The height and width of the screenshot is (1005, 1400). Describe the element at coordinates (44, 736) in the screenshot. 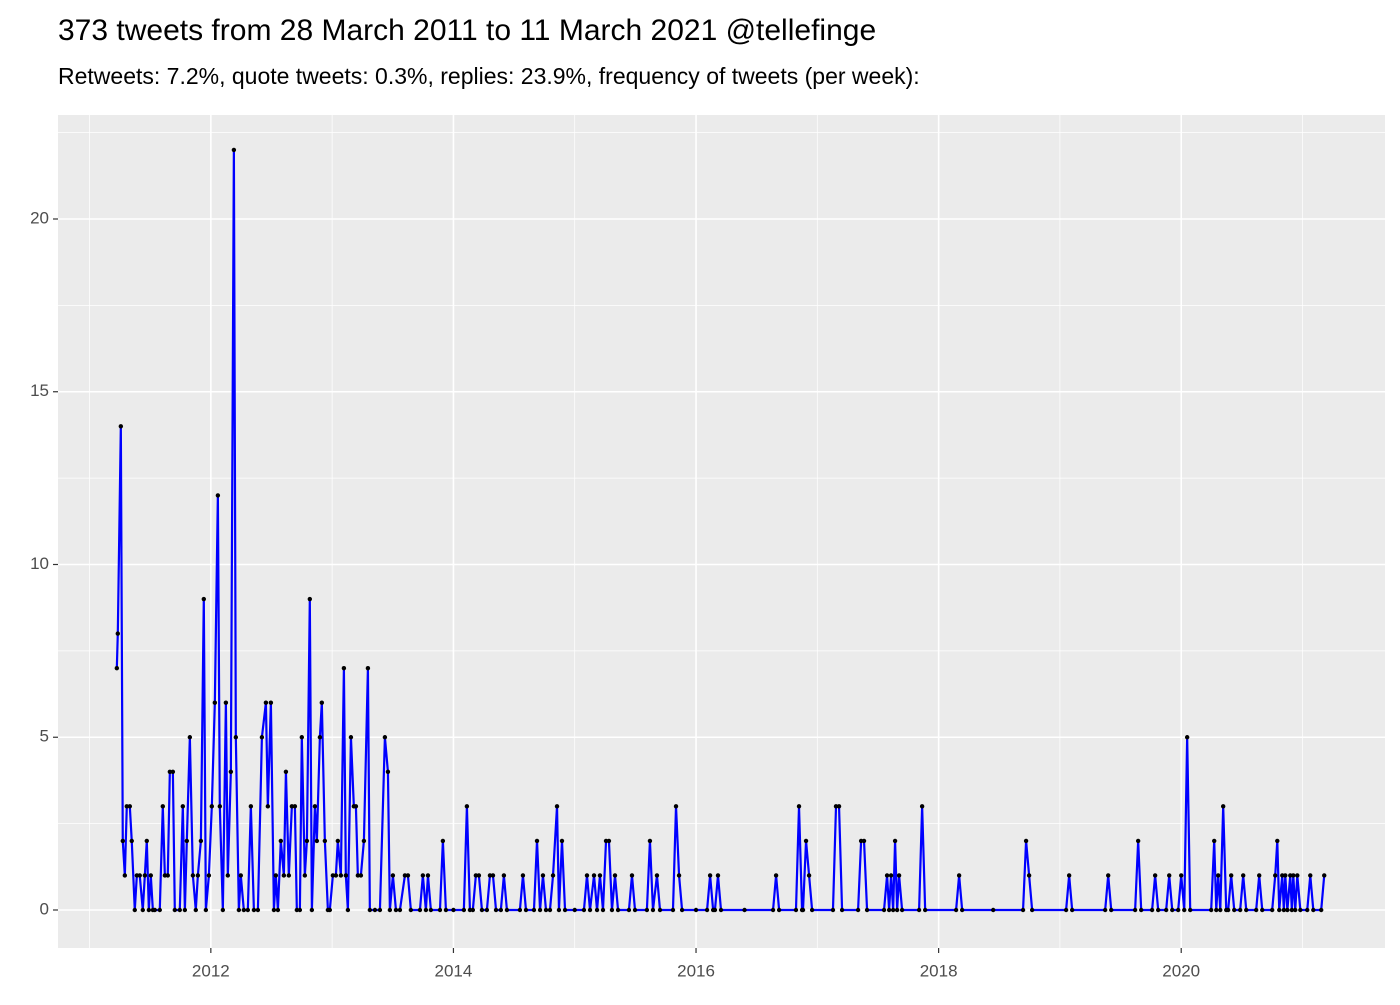

I see `y-tick-label: 5` at that location.